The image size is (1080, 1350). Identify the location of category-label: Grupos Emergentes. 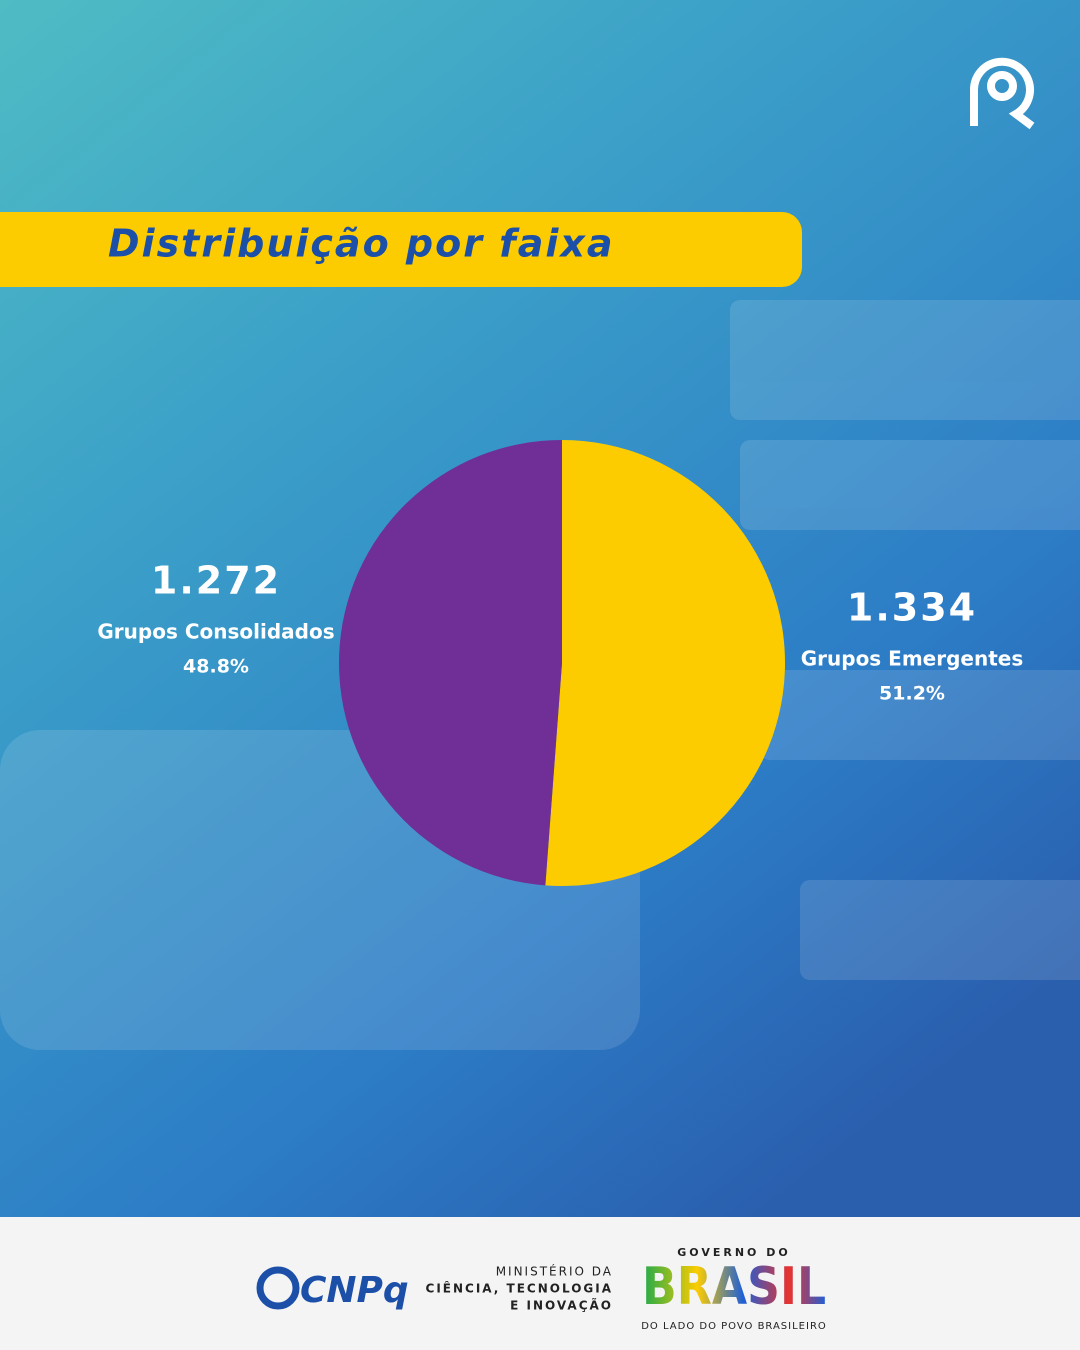
(912, 659).